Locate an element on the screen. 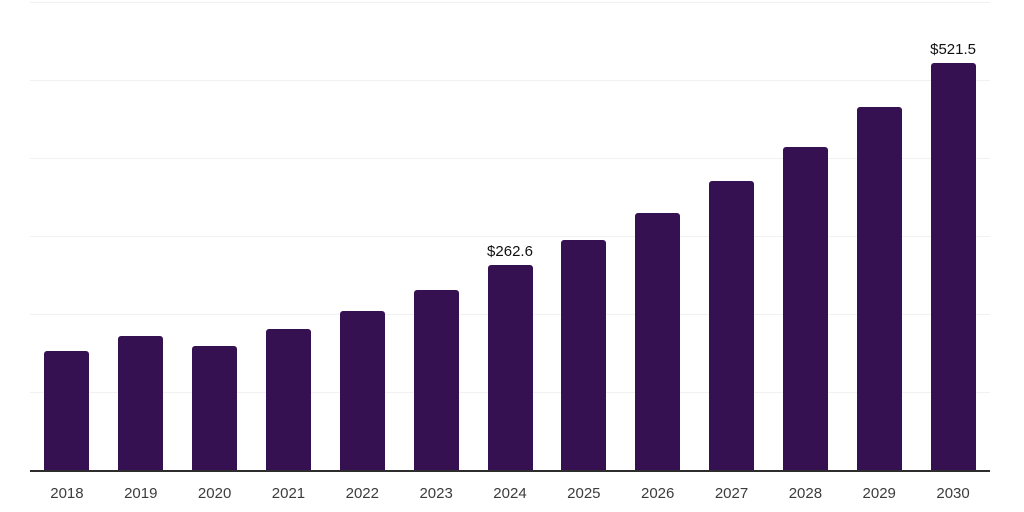 Image resolution: width=1024 pixels, height=512 pixels. x-axis-label-2022: 2022 is located at coordinates (362, 493).